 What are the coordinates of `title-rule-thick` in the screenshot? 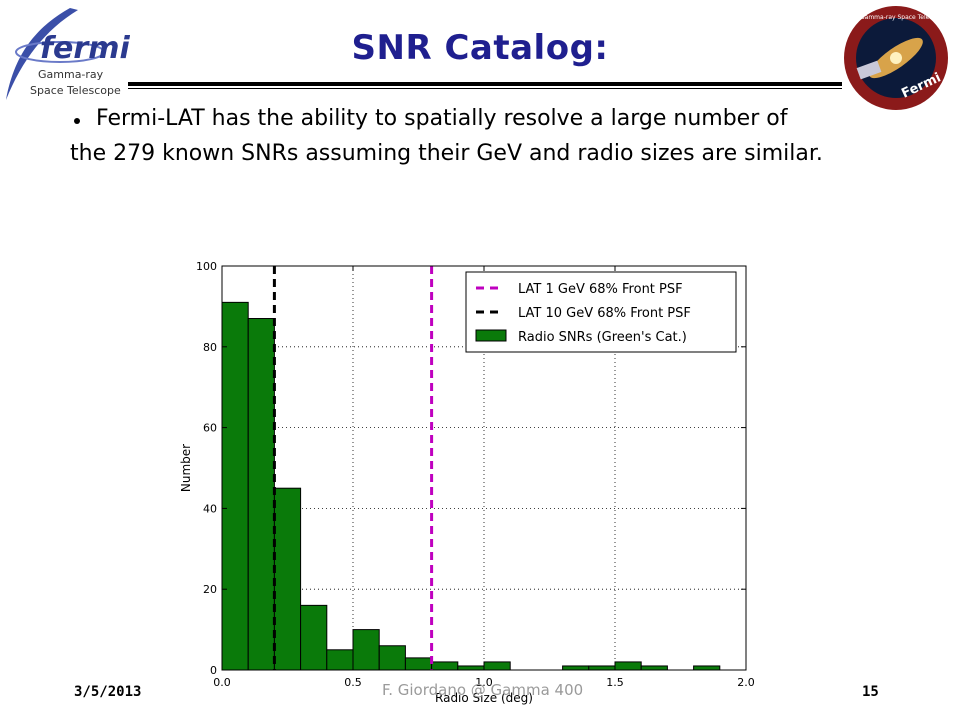 It's located at (485, 84).